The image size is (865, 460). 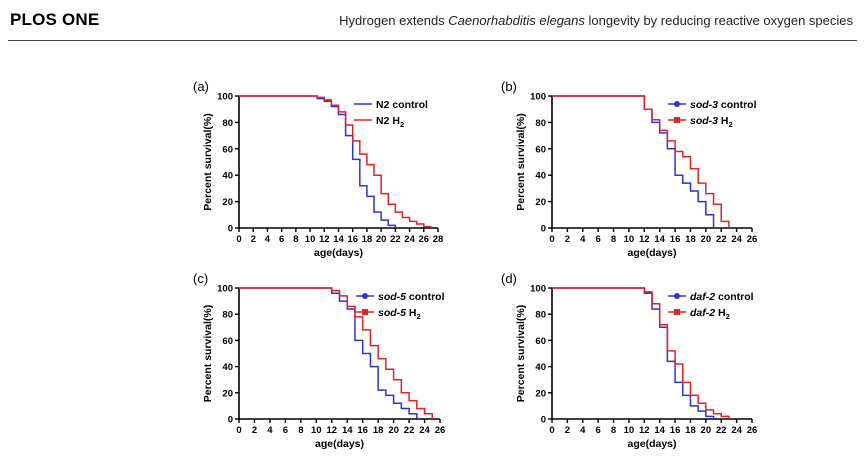 What do you see at coordinates (402, 105) in the screenshot?
I see `legend-label: N2 control` at bounding box center [402, 105].